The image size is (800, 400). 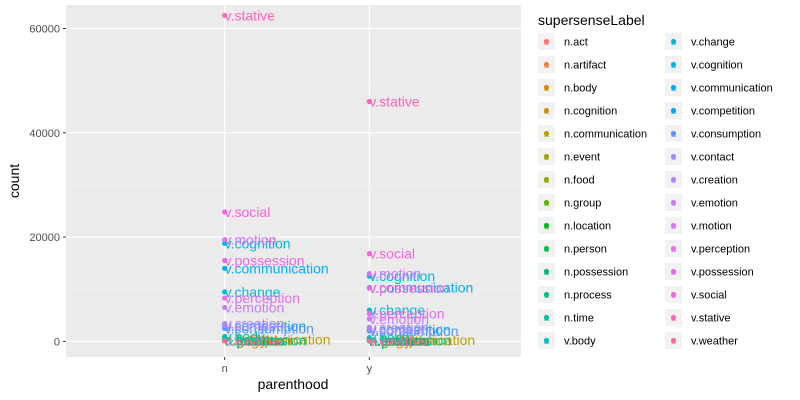 I want to click on legend-entry-label: v.change, so click(x=713, y=43).